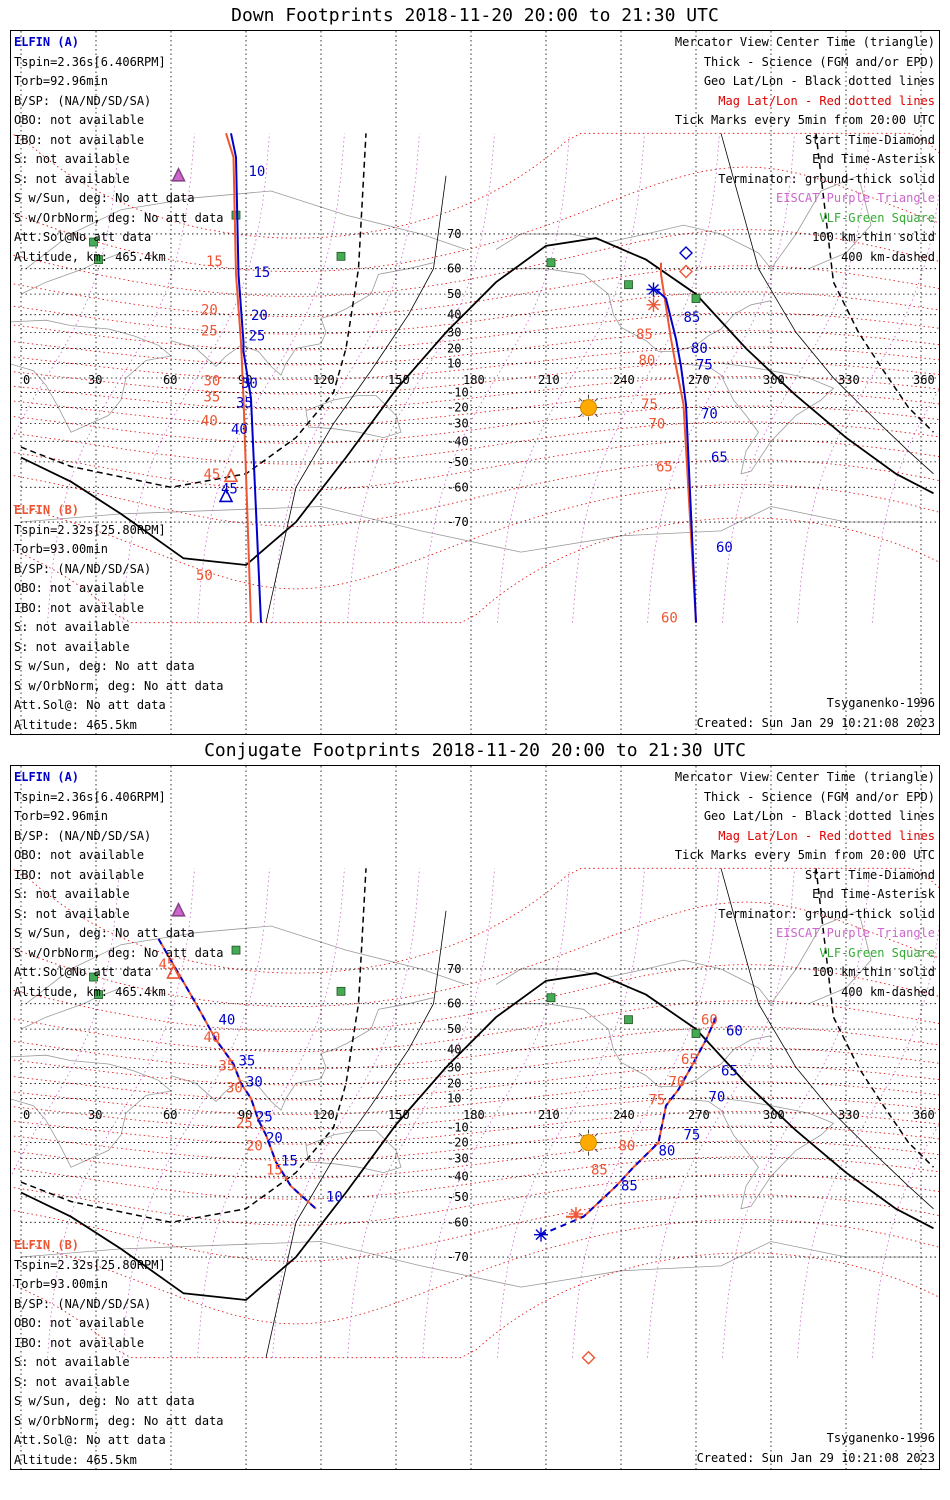  What do you see at coordinates (699, 1115) in the screenshot?
I see `lon-tick-label: 270` at bounding box center [699, 1115].